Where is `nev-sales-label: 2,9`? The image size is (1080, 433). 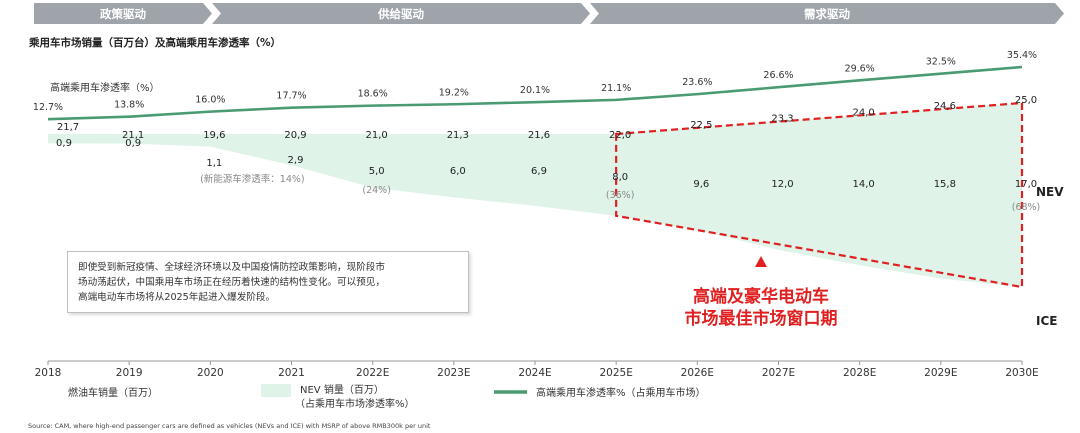
nev-sales-label: 2,9 is located at coordinates (296, 160).